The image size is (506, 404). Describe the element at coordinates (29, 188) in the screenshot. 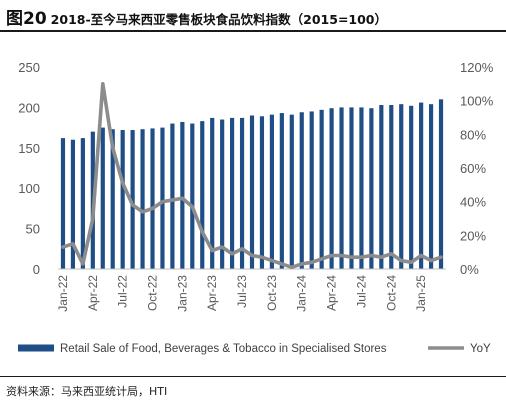

I see `left-y-tick-label: 100` at that location.